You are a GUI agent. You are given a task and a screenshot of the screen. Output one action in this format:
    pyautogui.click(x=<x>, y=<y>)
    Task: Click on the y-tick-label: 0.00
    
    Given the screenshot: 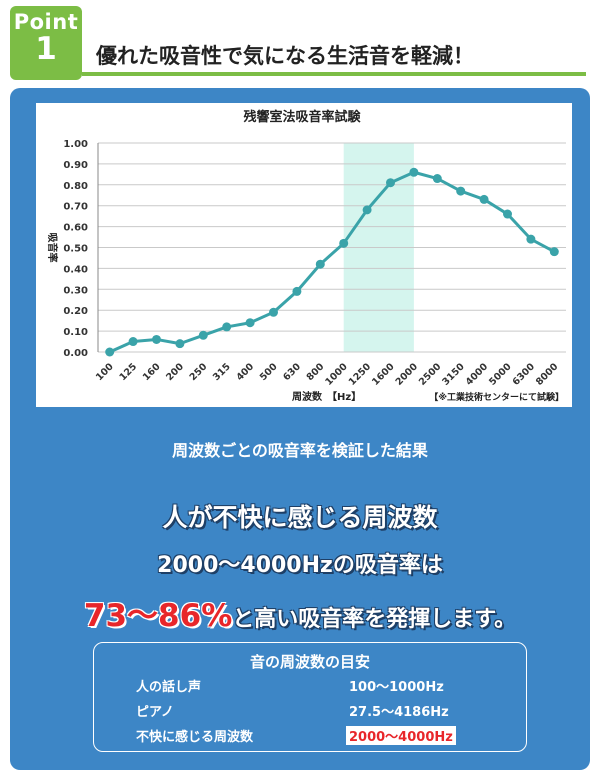 What is the action you would take?
    pyautogui.click(x=75, y=353)
    